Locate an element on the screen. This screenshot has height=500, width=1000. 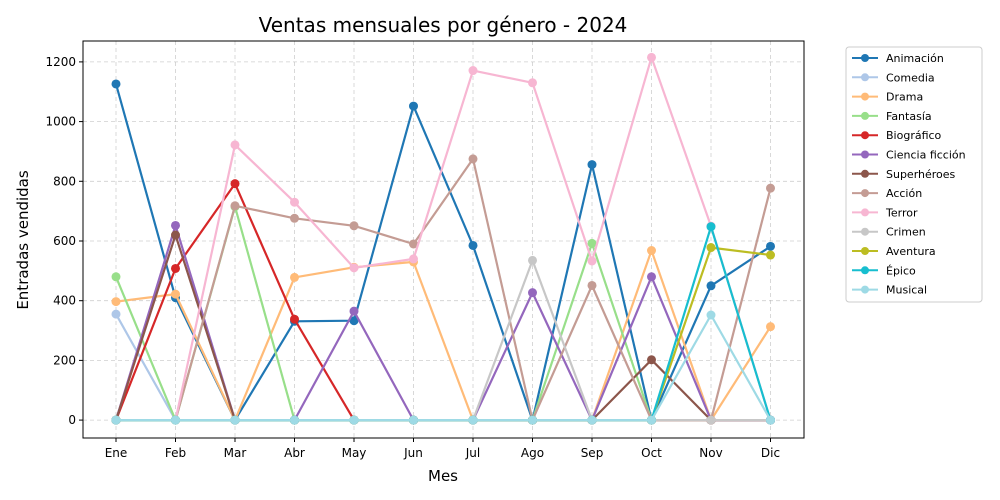
legend-label: Crimen is located at coordinates (906, 232).